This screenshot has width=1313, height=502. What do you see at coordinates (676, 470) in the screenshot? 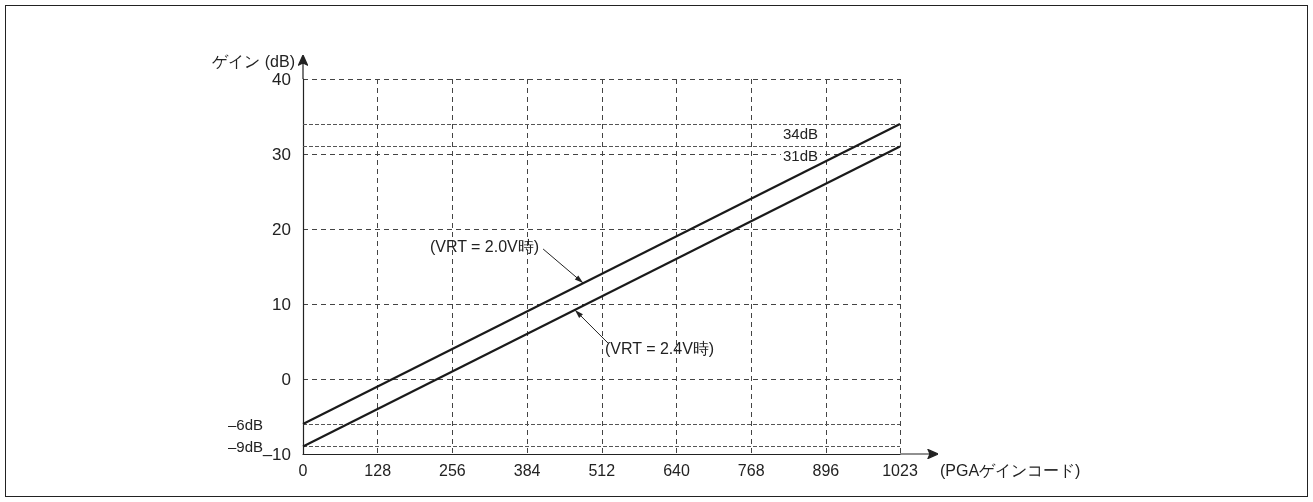
I see `x-tick-label: 640` at bounding box center [676, 470].